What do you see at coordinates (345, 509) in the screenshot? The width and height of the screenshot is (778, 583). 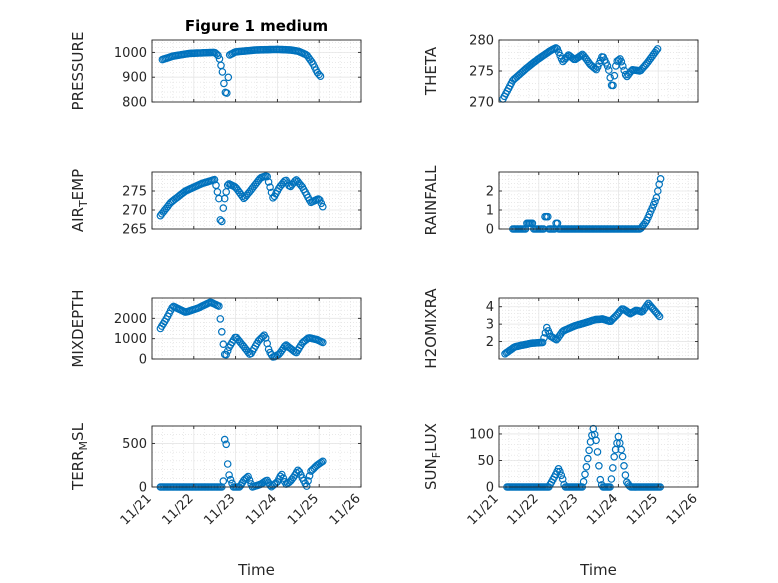 I see `x-tick-label: 11/26` at bounding box center [345, 509].